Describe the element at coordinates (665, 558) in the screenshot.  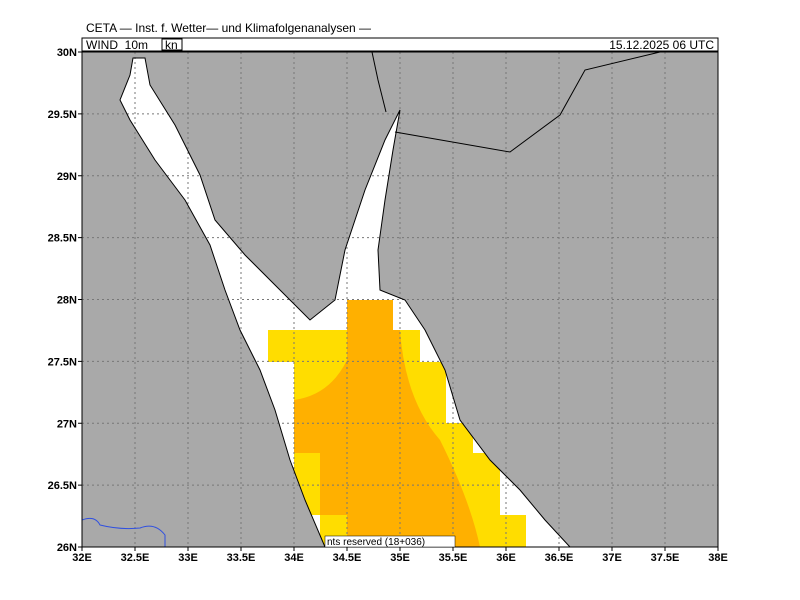
I see `x-tick-label: 37.5E` at that location.